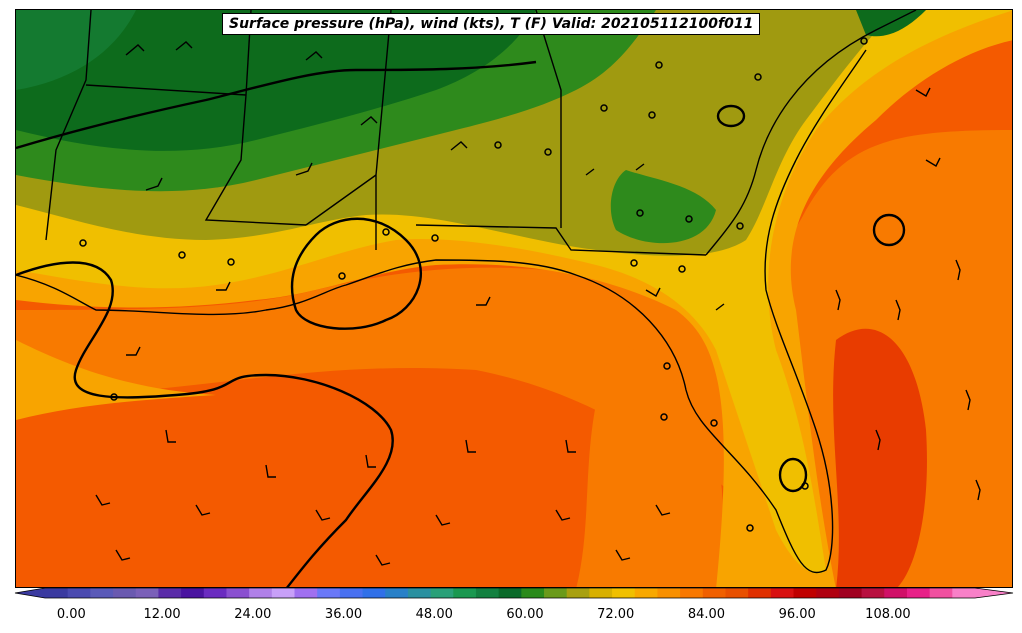 Image resolution: width=1022 pixels, height=633 pixels. Describe the element at coordinates (253, 614) in the screenshot. I see `colorbar-tick-label: 24.00` at that location.